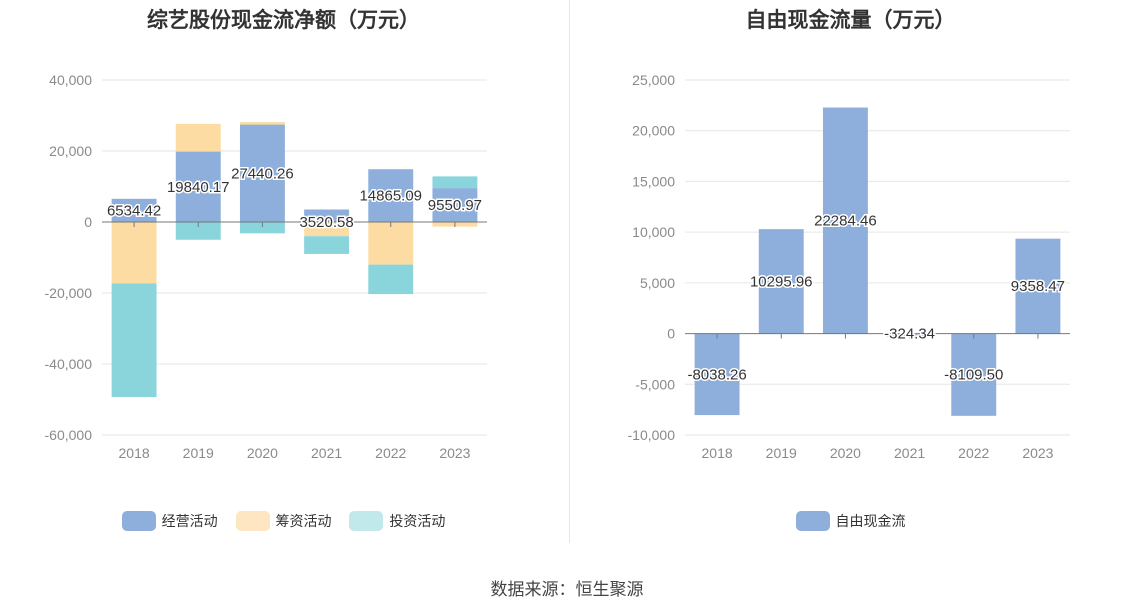 The image size is (1134, 612). What do you see at coordinates (198, 137) in the screenshot?
I see `bar-series-1-2019` at bounding box center [198, 137].